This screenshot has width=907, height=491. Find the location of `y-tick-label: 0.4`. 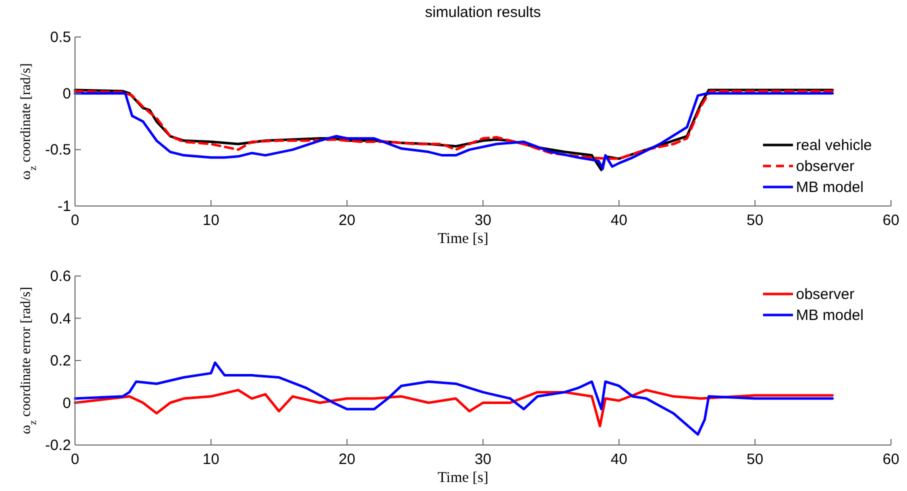

y-tick-label: 0.4 is located at coordinates (60, 319).